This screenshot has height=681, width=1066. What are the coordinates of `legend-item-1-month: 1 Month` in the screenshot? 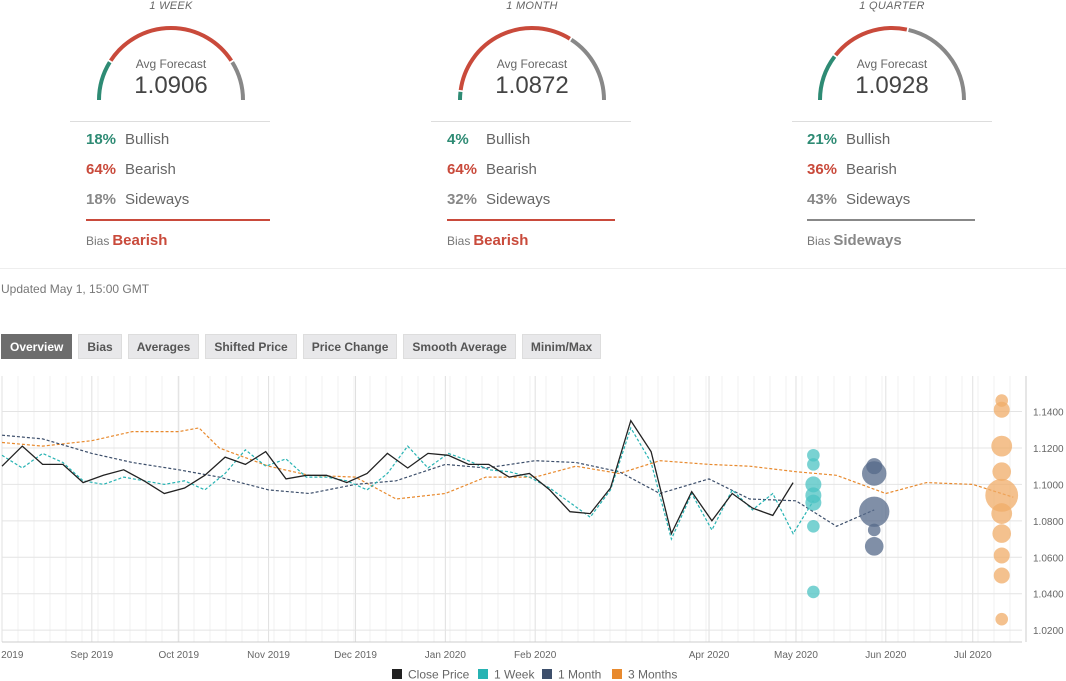 It's located at (571, 674).